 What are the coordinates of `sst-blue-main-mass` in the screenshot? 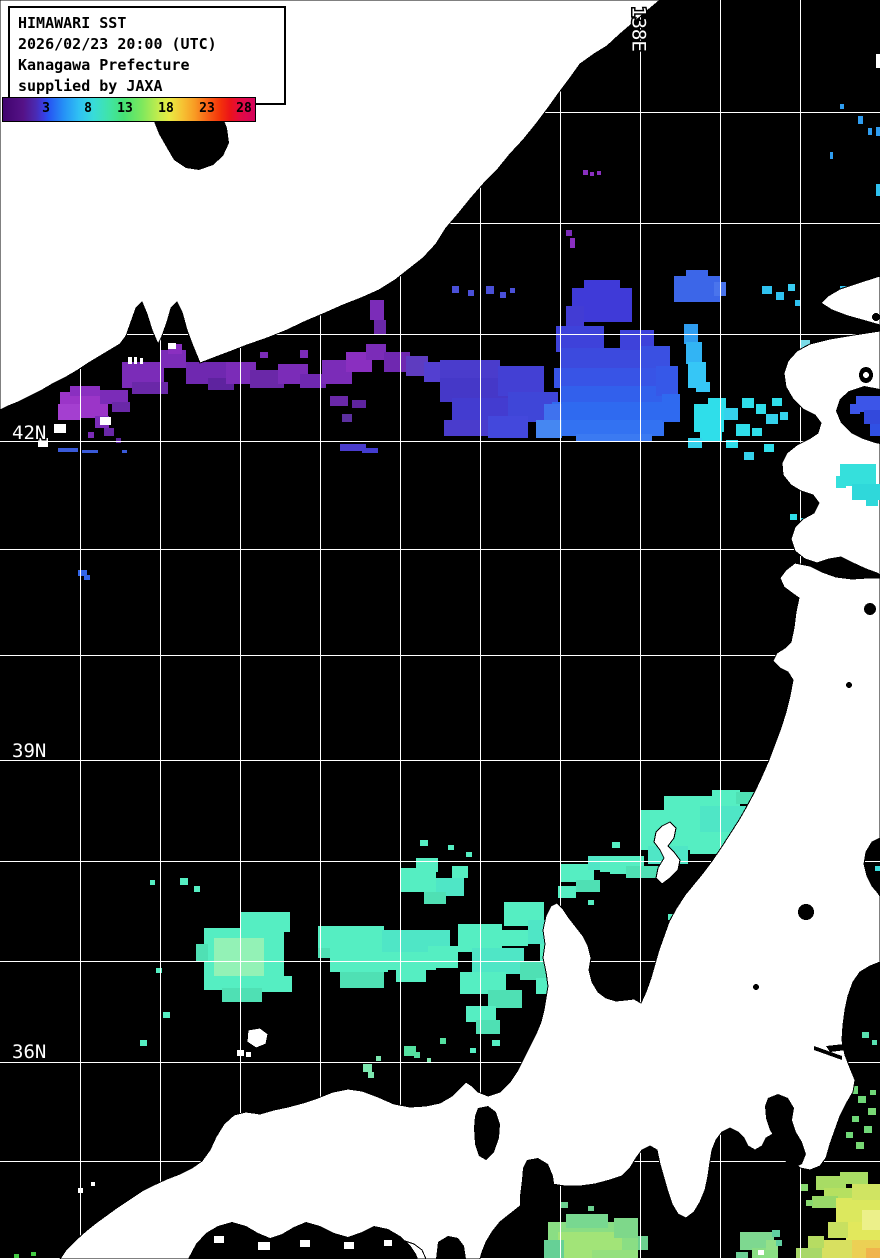 It's located at (631, 356).